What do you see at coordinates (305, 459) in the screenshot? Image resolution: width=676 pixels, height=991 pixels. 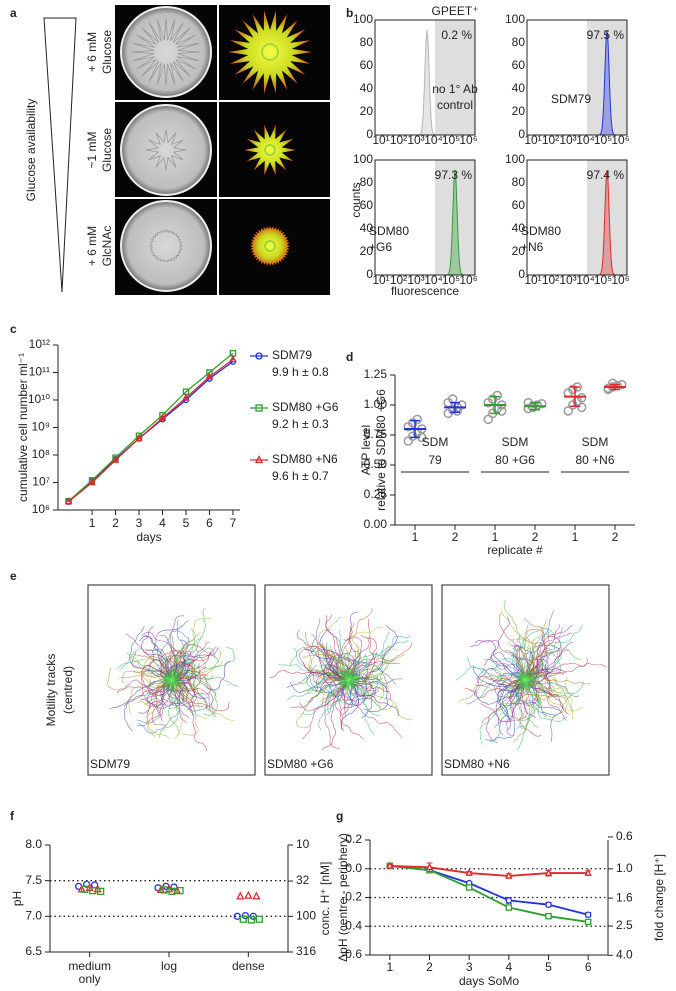 I see `legend-label: SDM80 +N6` at bounding box center [305, 459].